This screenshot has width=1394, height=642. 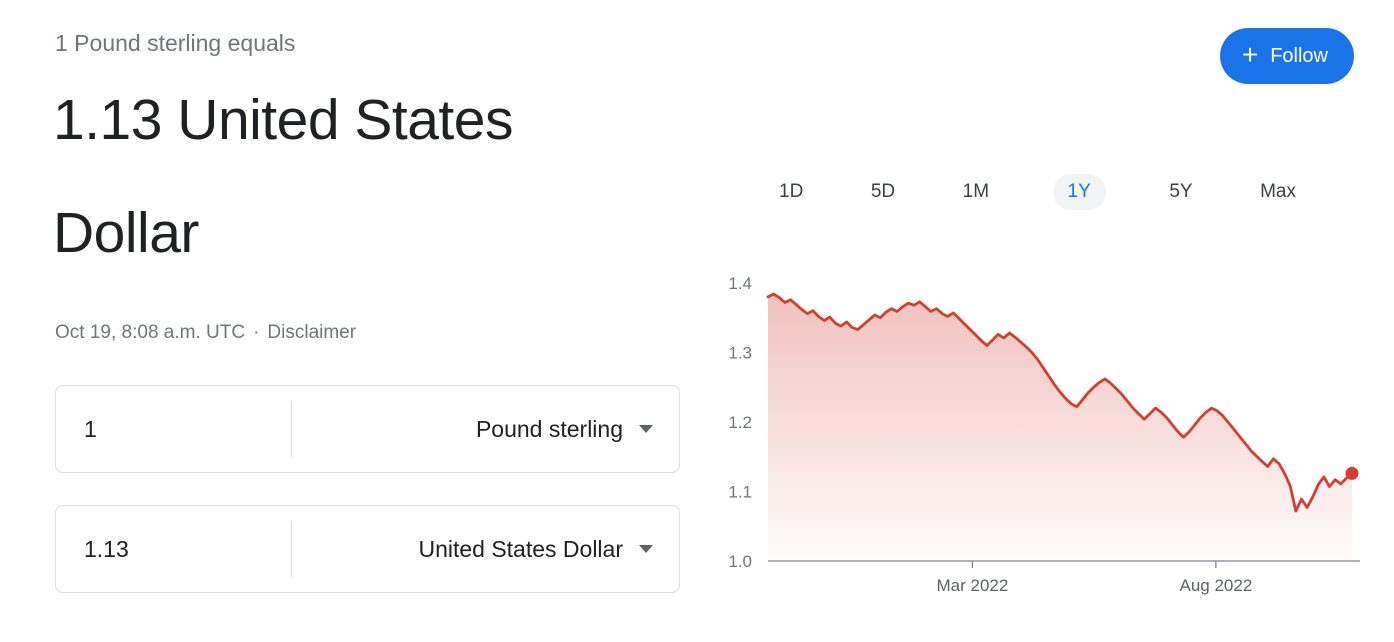 What do you see at coordinates (312, 332) in the screenshot?
I see `disclaimer-link: Disclaimer` at bounding box center [312, 332].